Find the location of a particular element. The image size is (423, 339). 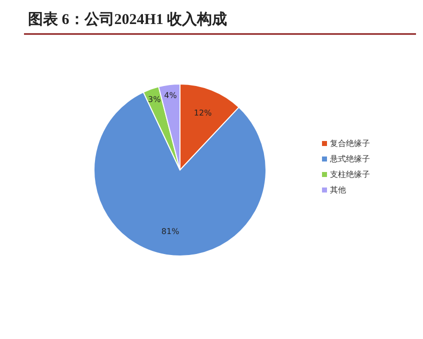

data-label: 3% is located at coordinates (155, 99).